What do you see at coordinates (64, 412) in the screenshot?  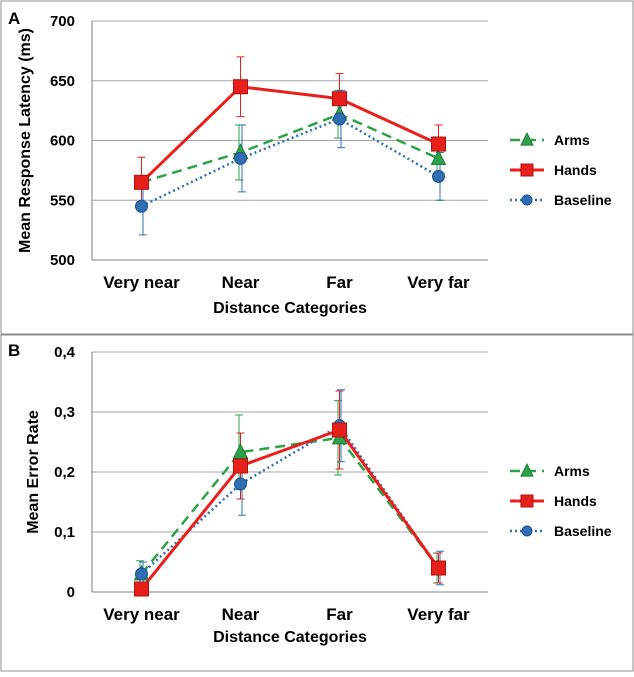 I see `y-tick-label: 0,3` at bounding box center [64, 412].